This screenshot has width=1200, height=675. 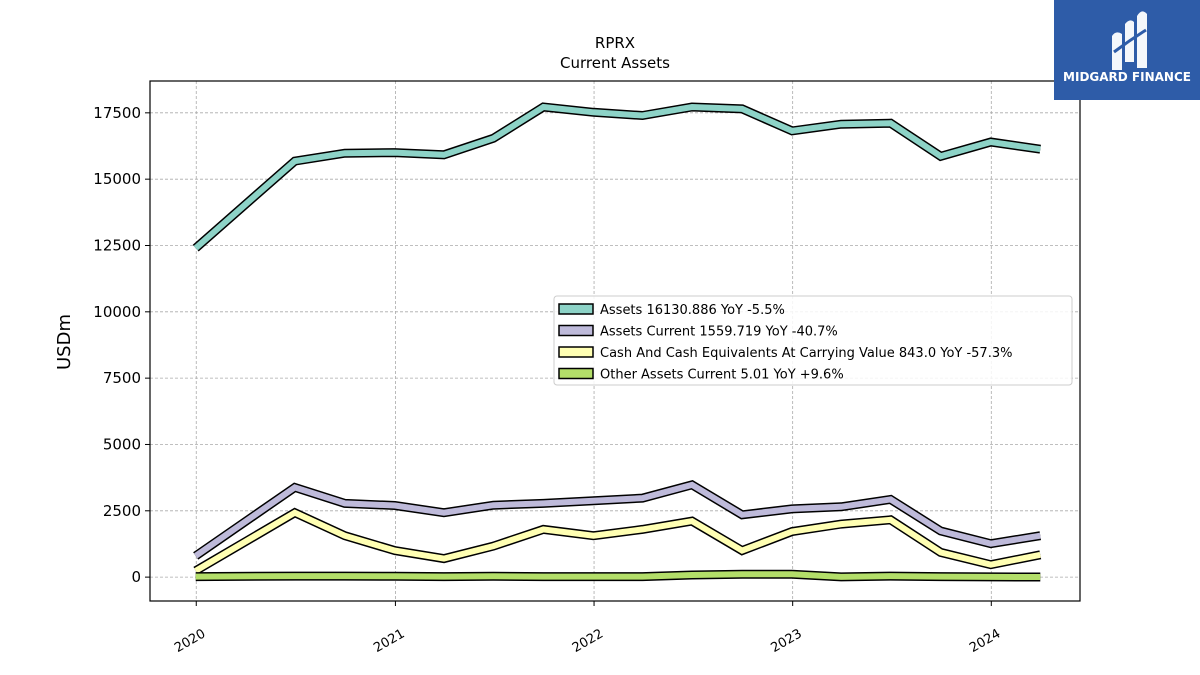 What do you see at coordinates (190, 641) in the screenshot?
I see `x-tick-label: 2020` at bounding box center [190, 641].